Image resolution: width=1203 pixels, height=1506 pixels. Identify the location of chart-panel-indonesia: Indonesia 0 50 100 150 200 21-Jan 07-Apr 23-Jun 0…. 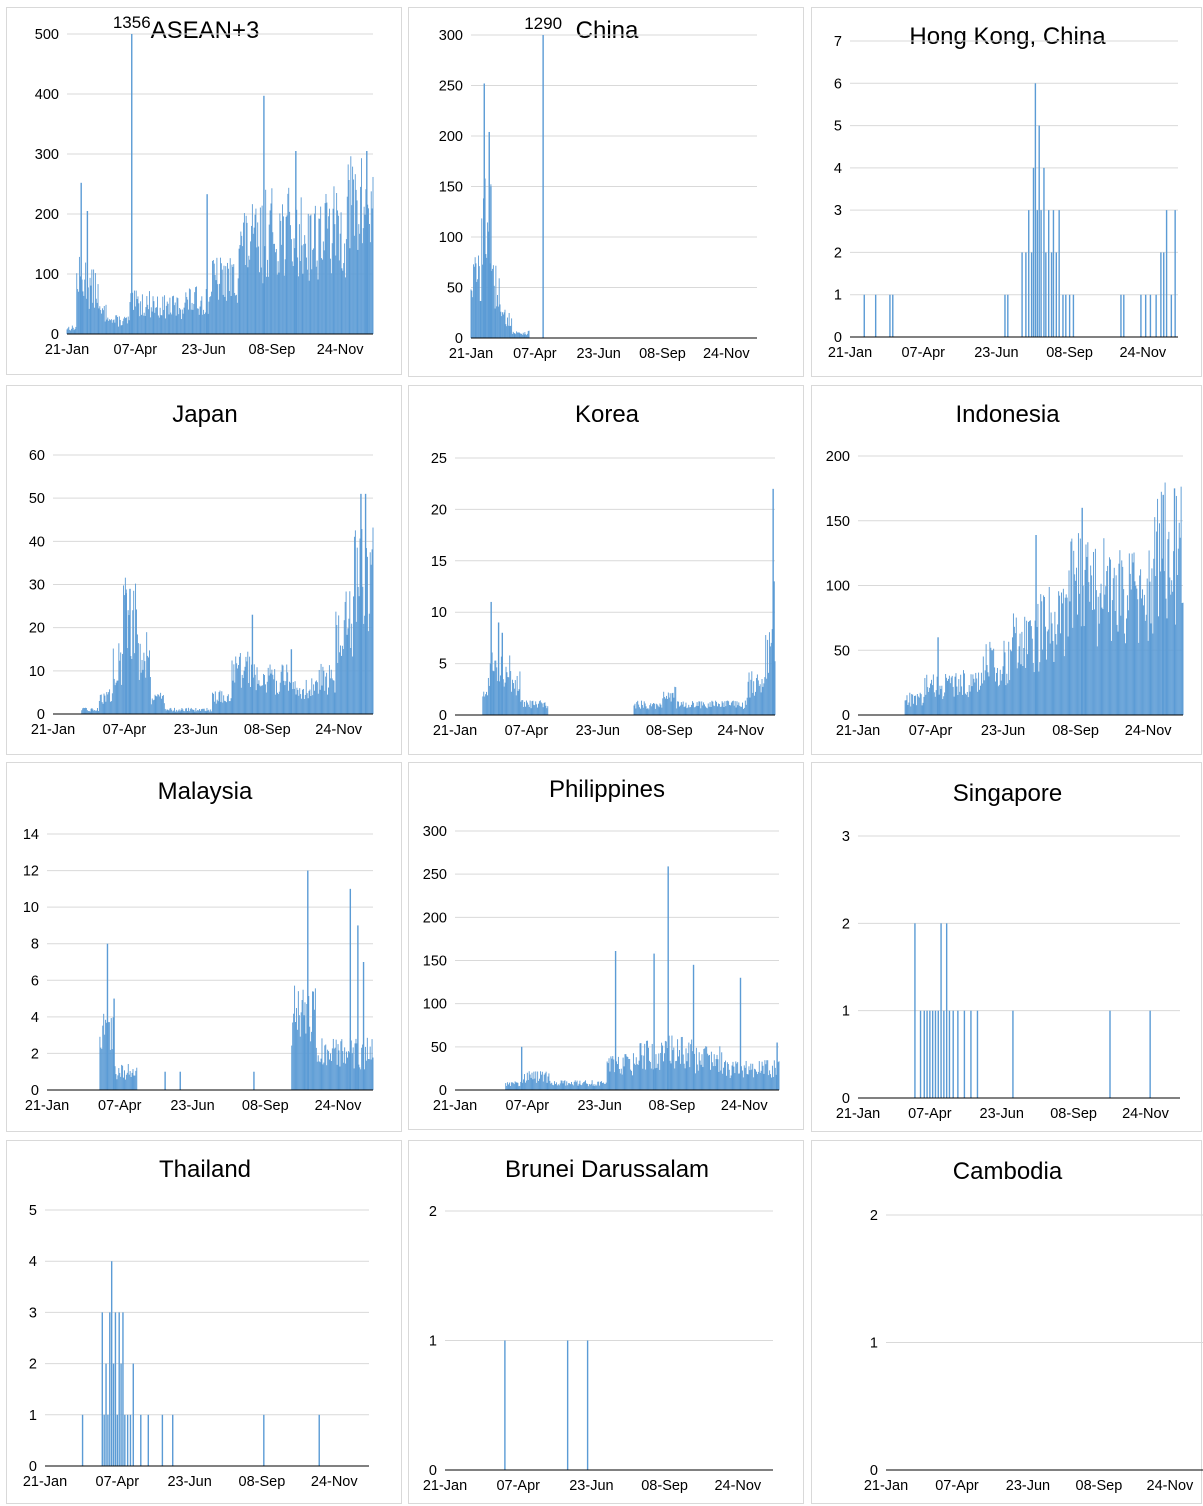
(1006, 570).